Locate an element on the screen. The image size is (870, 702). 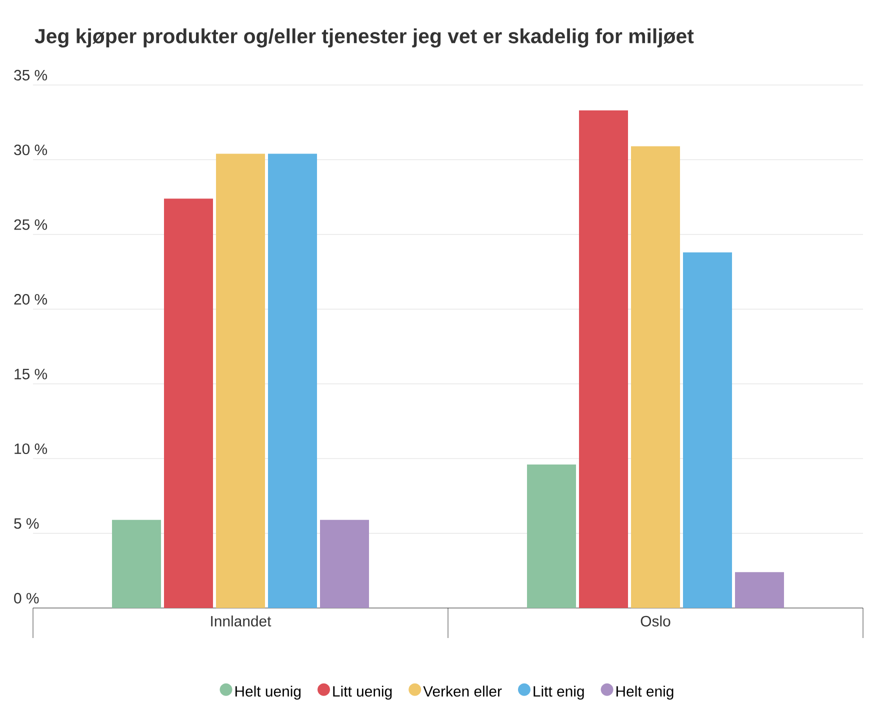
x-tick-label: Oslo is located at coordinates (655, 621).